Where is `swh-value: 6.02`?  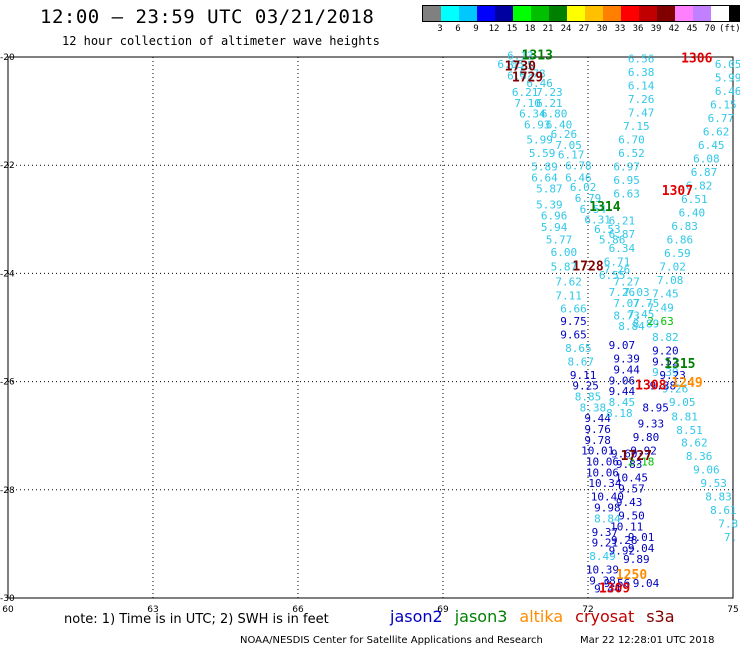
swh-value: 6.02 is located at coordinates (583, 187).